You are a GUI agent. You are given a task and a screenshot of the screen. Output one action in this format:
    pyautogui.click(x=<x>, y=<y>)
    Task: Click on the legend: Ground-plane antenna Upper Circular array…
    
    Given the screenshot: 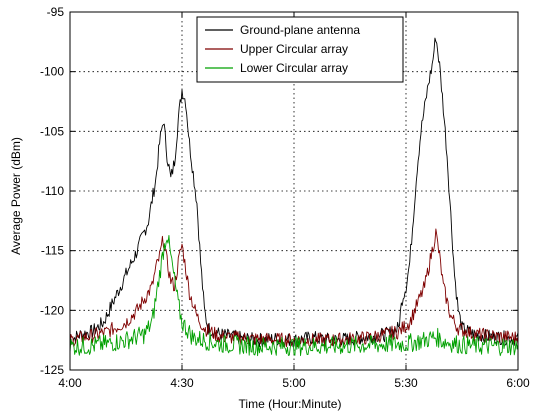 What is the action you would take?
    pyautogui.click(x=300, y=49)
    